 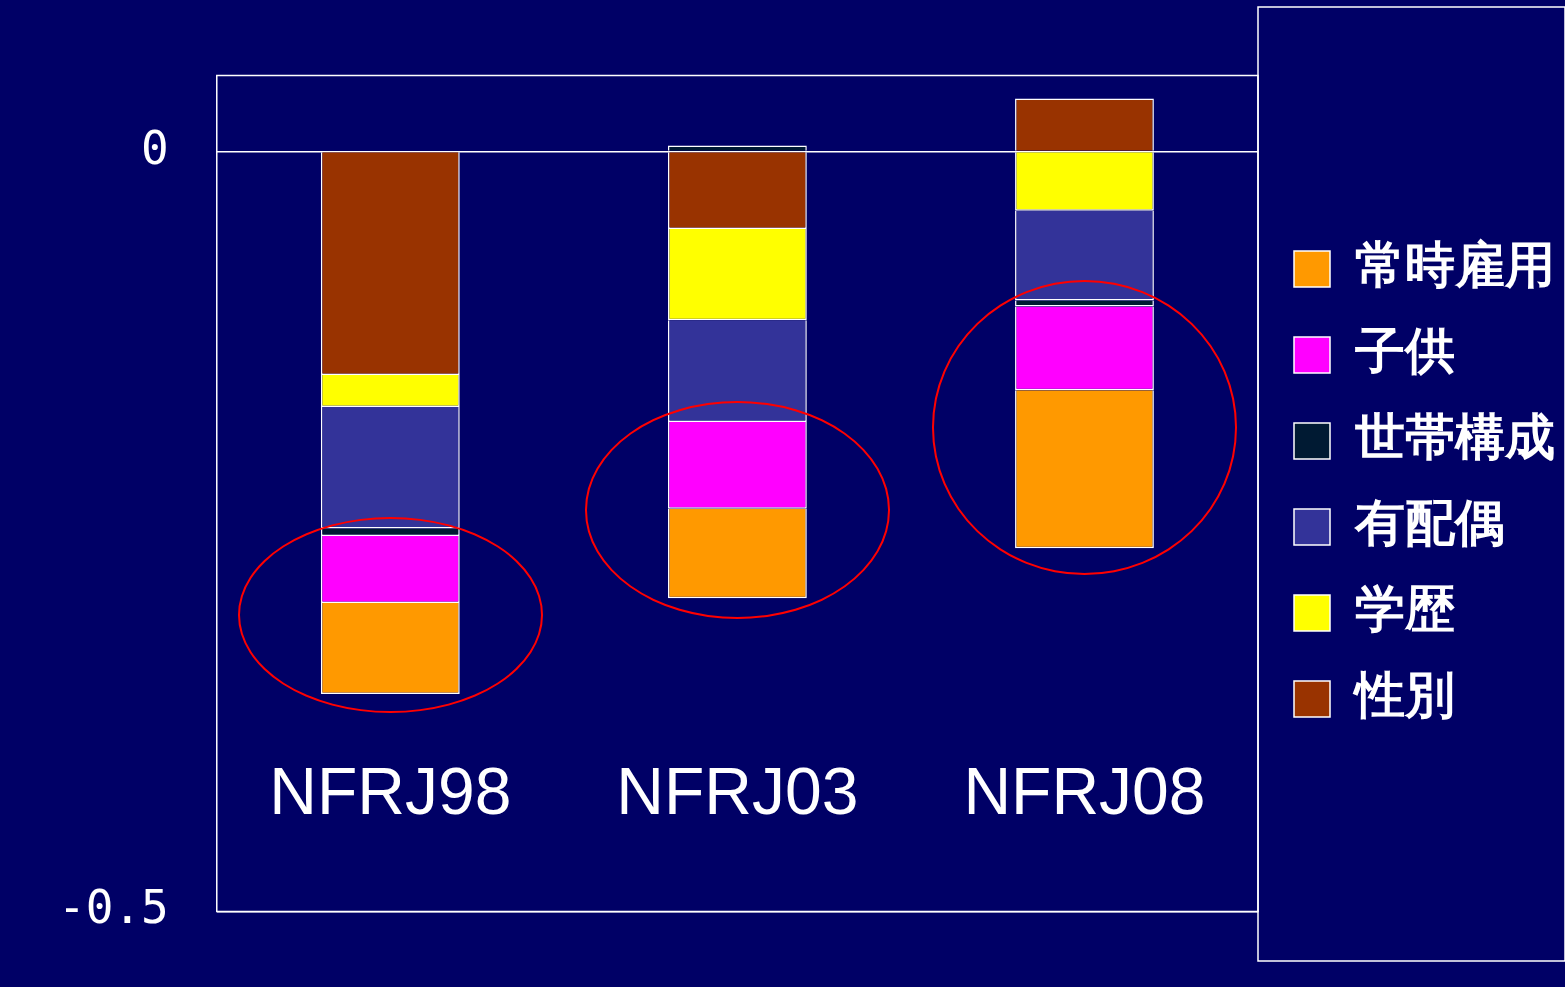 I want to click on x-tick-label: NFRJ98, so click(x=390, y=791).